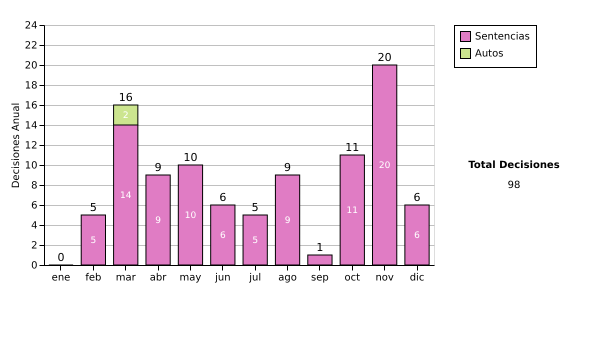 The image size is (600, 340). I want to click on y-tick-label: 14, so click(31, 126).